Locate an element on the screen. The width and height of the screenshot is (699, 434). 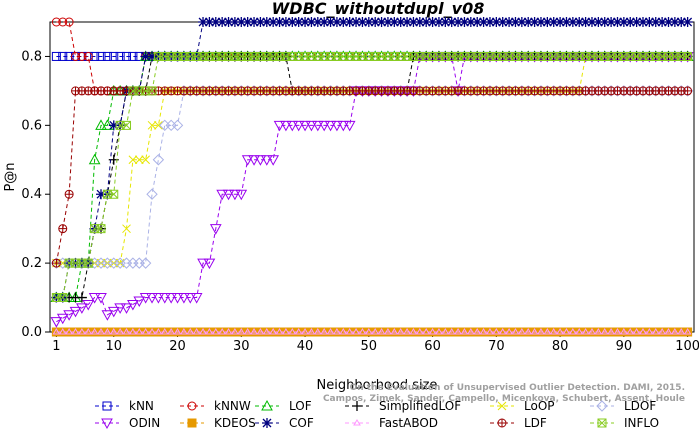
y-tick-label: 0.4 is located at coordinates (31, 194).